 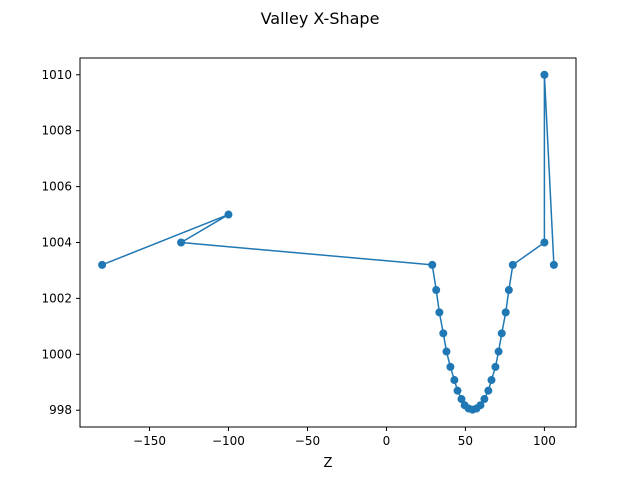 I want to click on chart-title: Valley X-Shape, so click(x=320, y=18).